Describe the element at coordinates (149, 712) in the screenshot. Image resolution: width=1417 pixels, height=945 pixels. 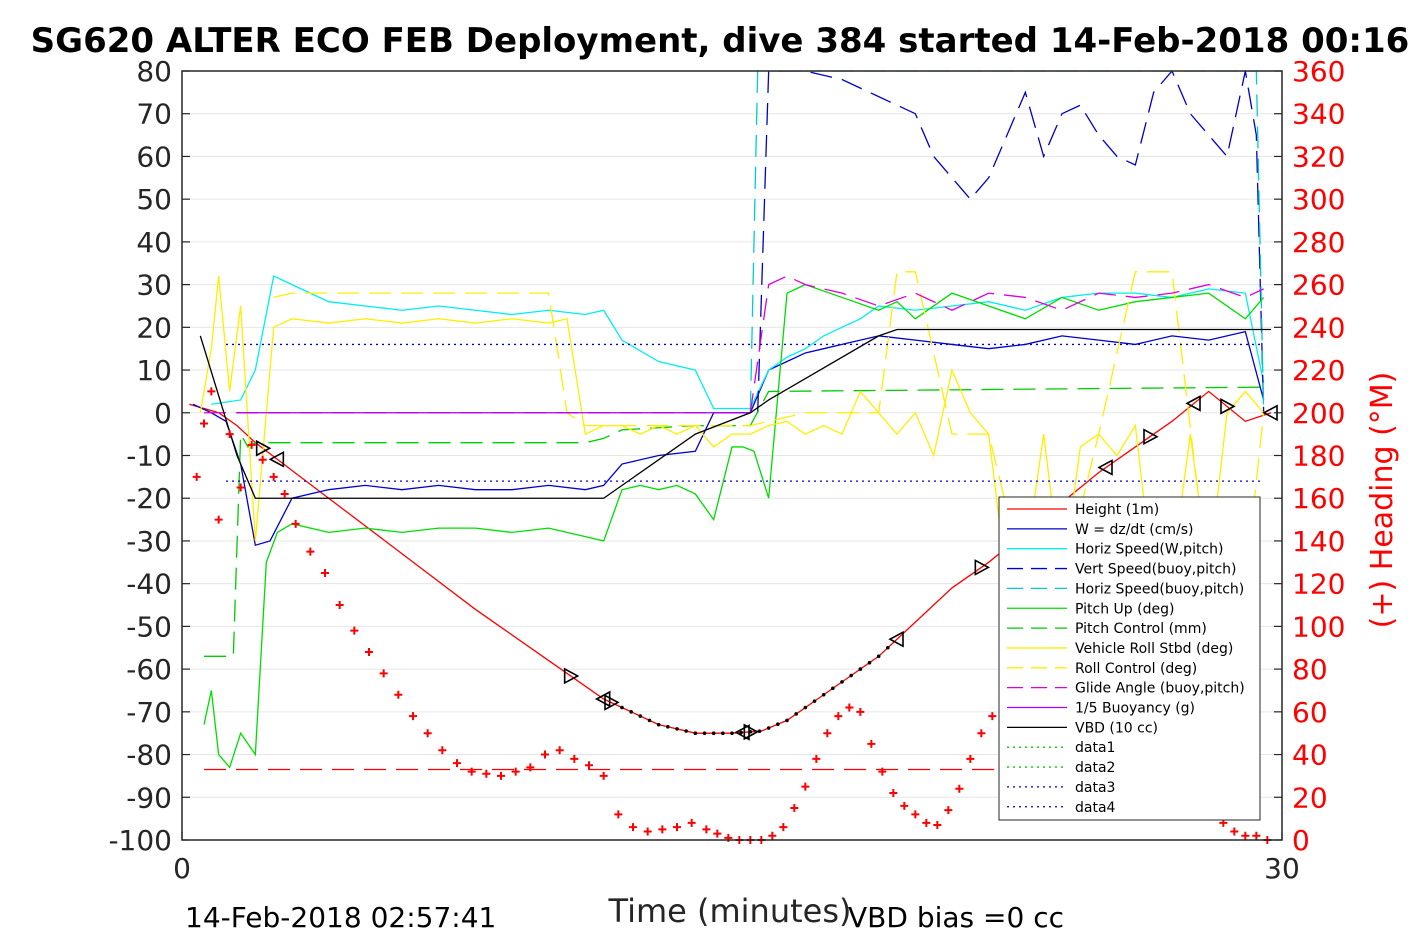
I see `left-tick-label: -70` at that location.